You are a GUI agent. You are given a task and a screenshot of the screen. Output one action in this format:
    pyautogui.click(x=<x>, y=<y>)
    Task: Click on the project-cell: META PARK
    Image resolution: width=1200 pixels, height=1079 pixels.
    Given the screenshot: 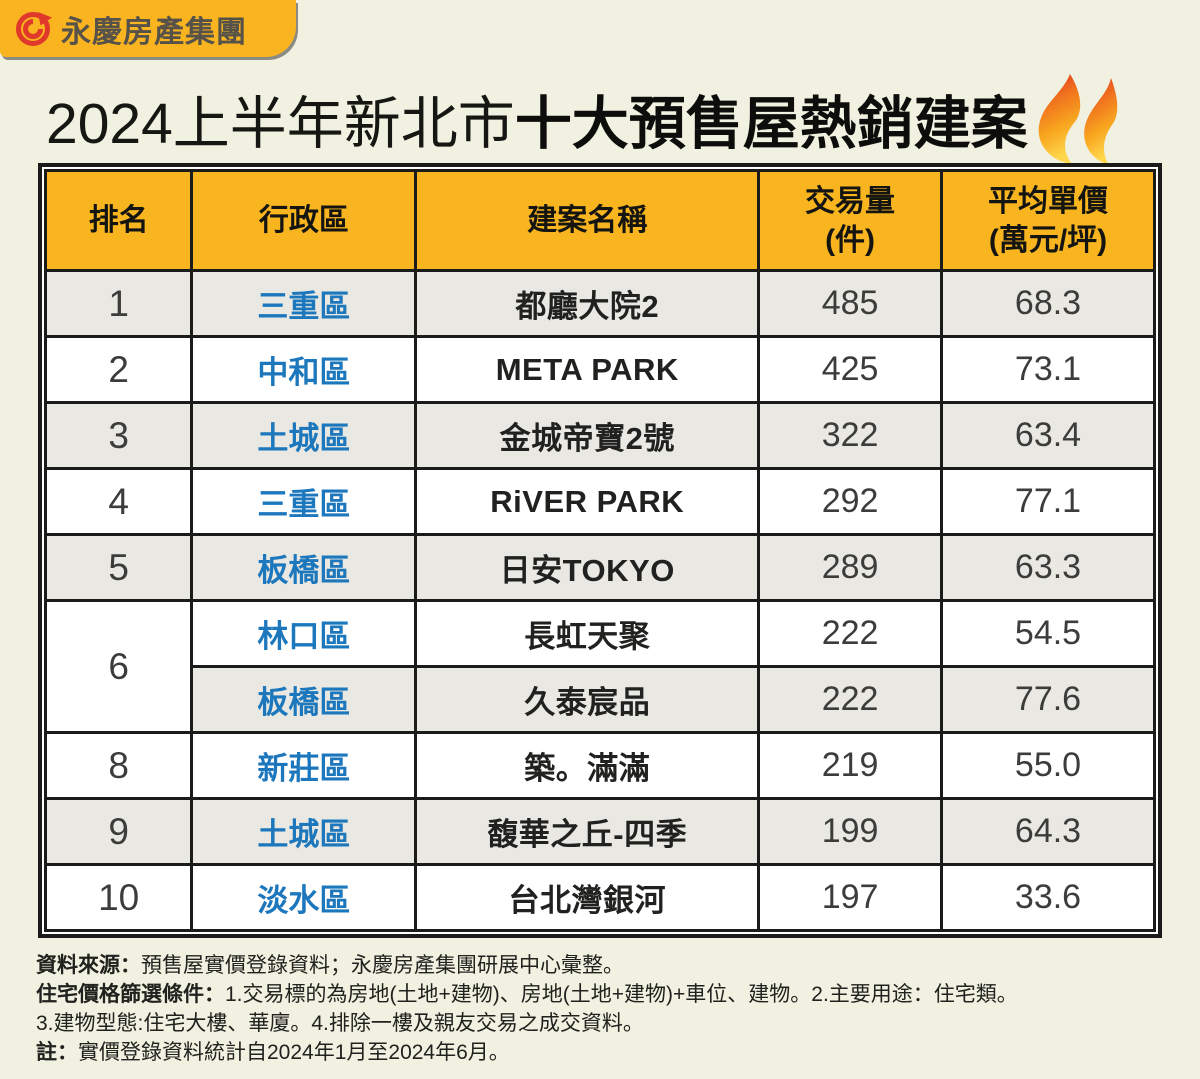 What is the action you would take?
    pyautogui.click(x=587, y=369)
    